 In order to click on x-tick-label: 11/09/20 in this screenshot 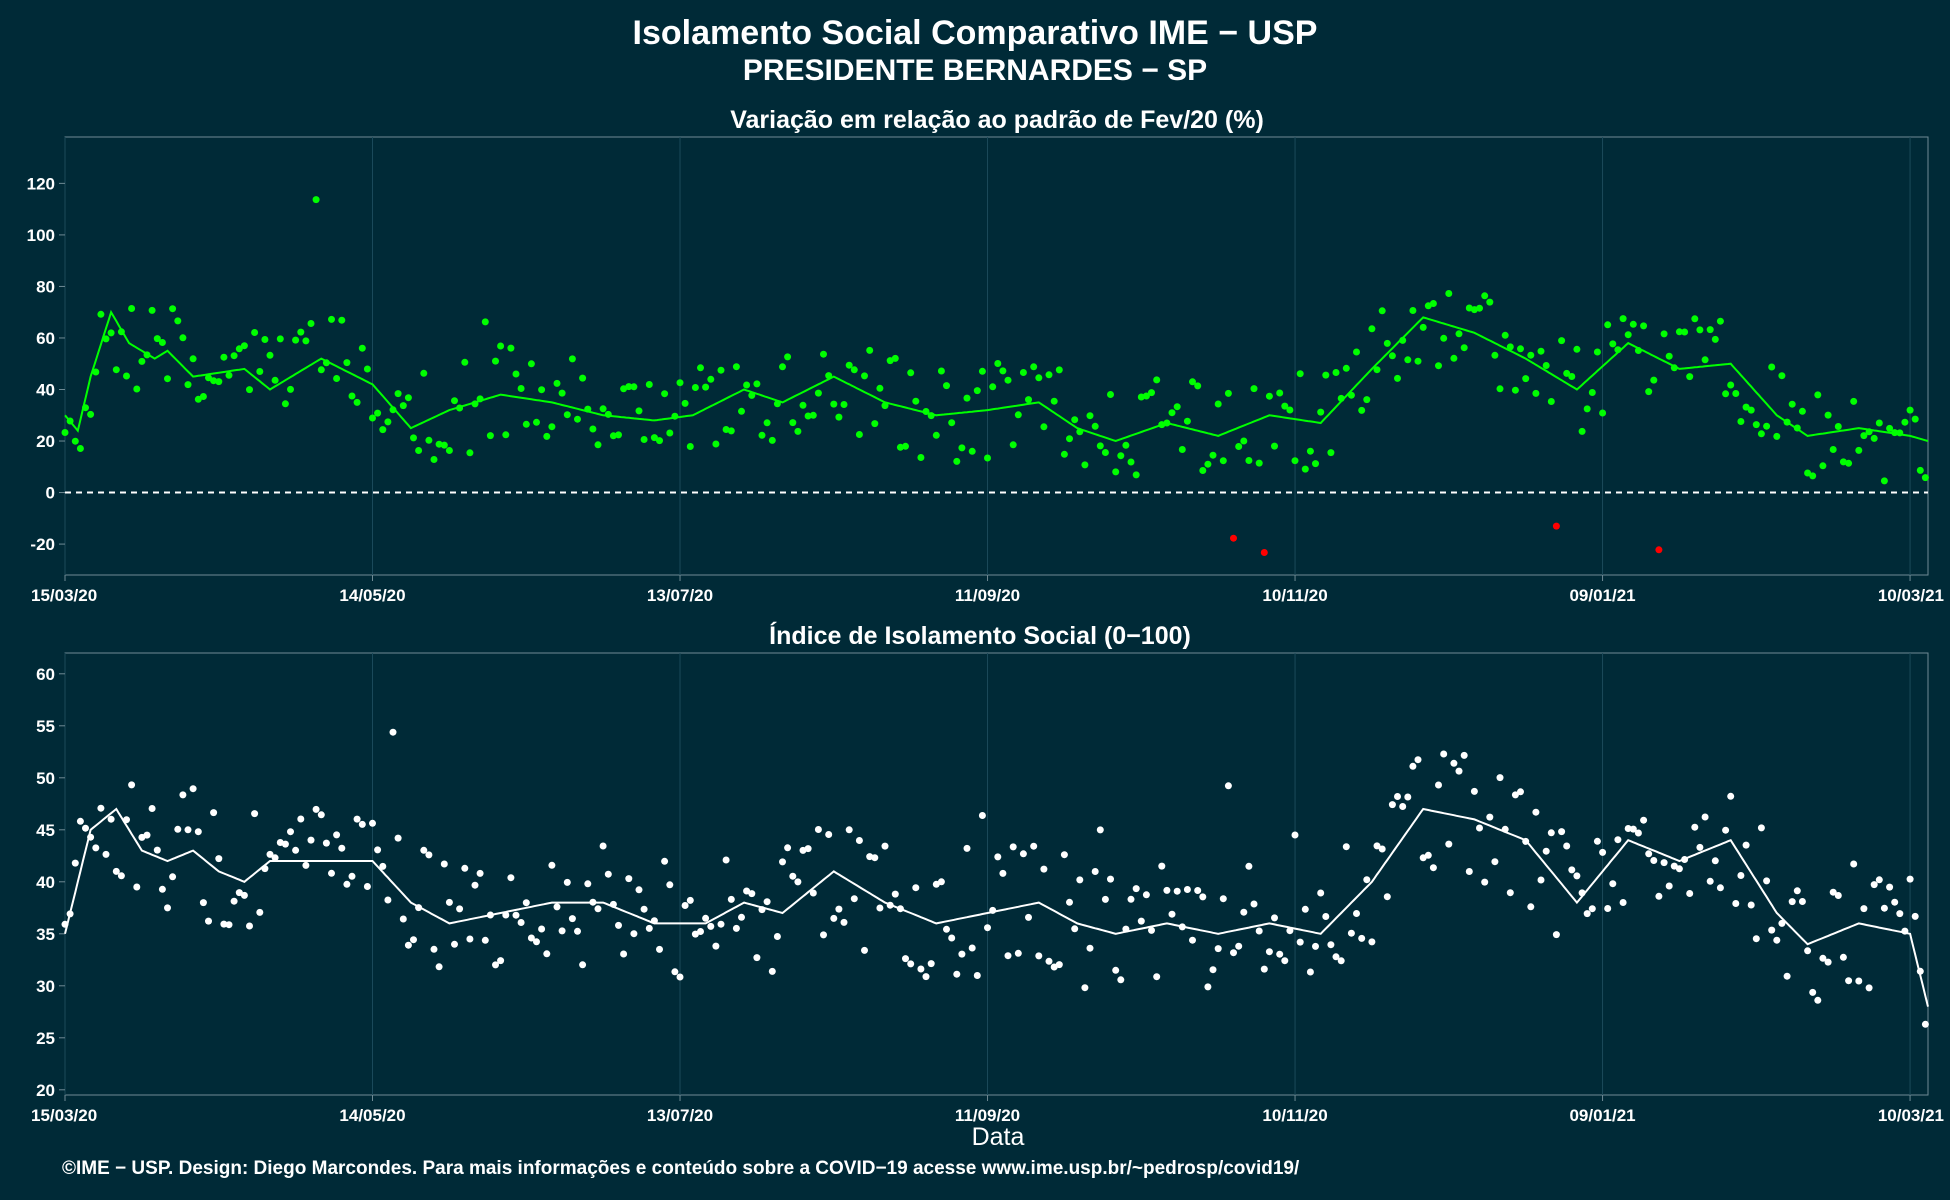, I will do `click(987, 595)`.